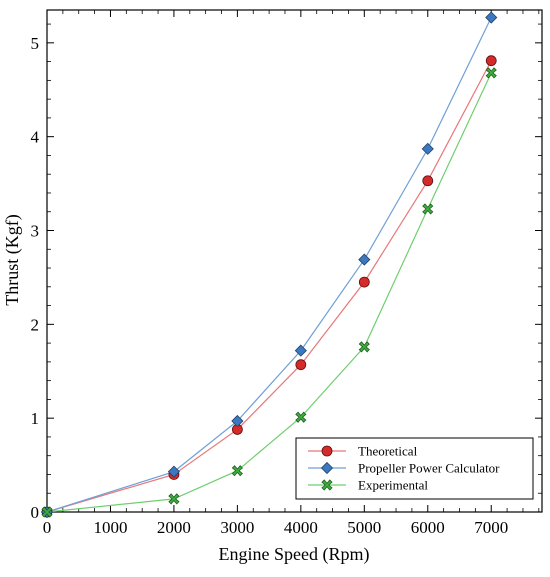  I want to click on y-tick-label: 4, so click(35, 137).